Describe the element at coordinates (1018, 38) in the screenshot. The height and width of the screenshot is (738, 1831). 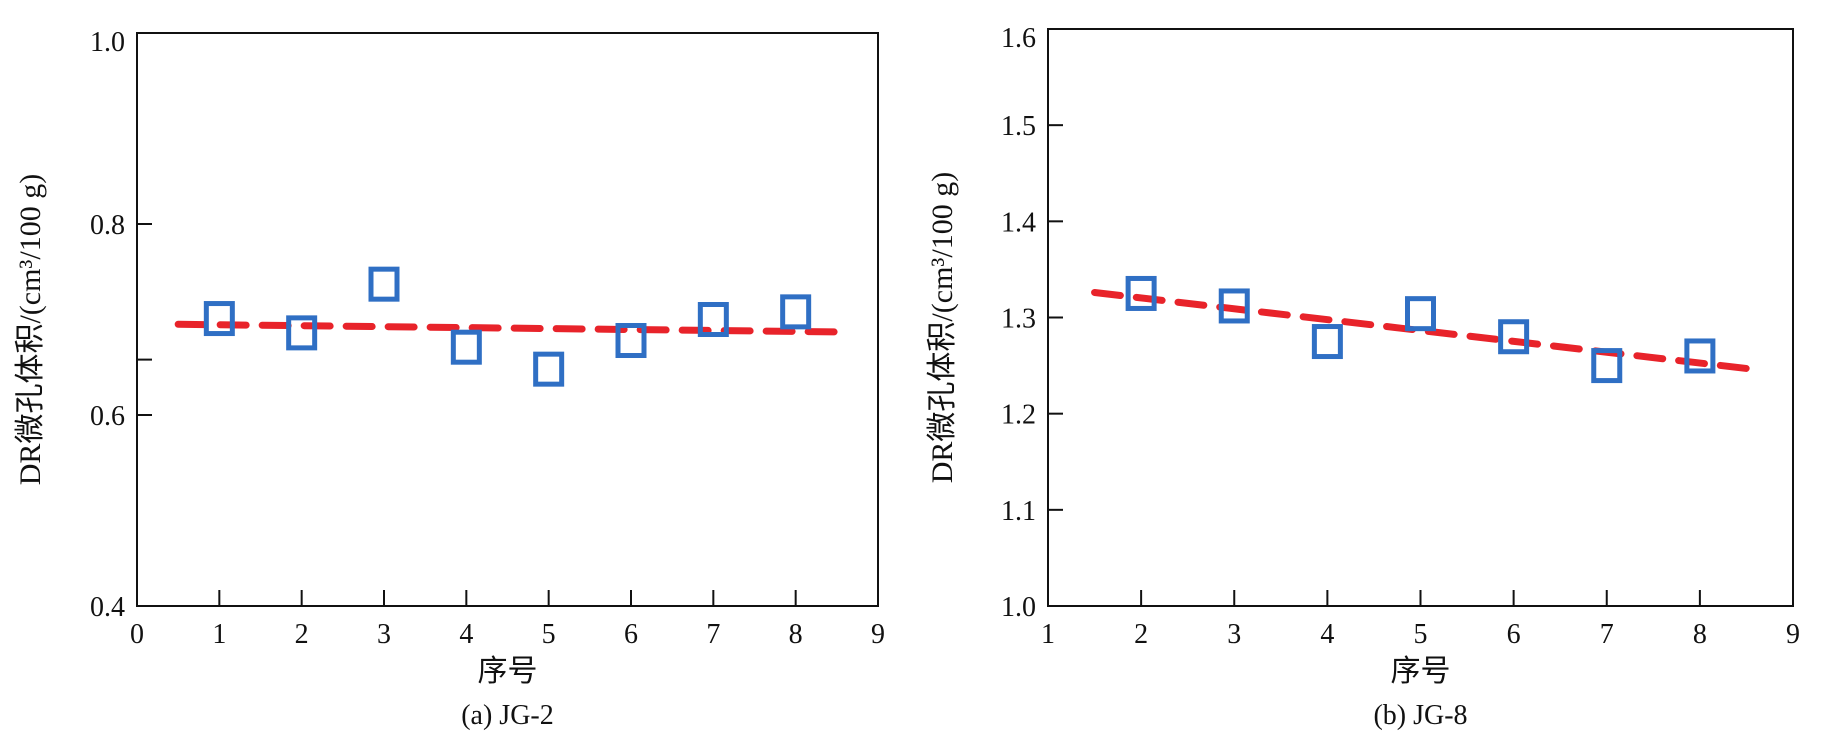
I see `y-tick-label: 1.6` at that location.